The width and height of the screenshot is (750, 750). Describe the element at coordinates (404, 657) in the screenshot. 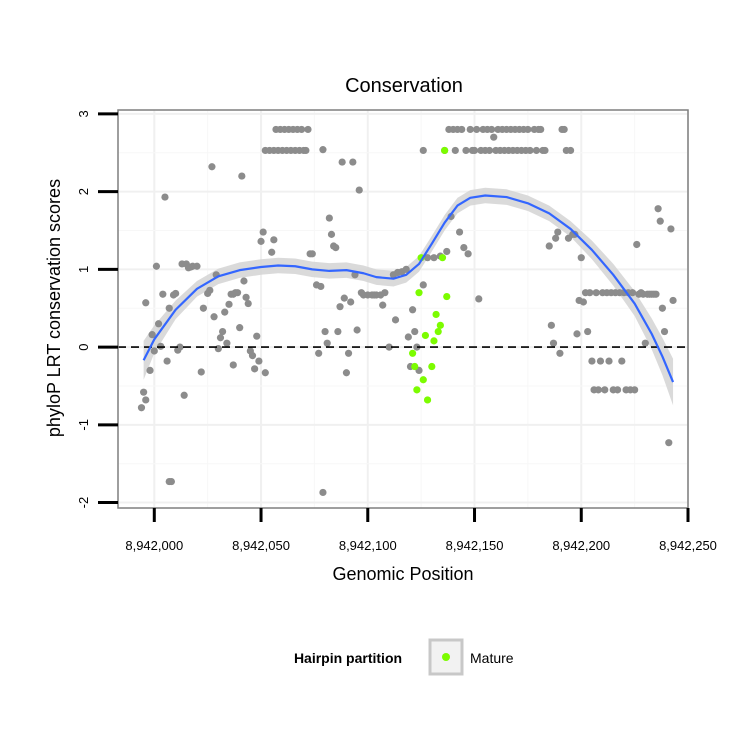

I see `legend: Hairpin partition Mature` at that location.